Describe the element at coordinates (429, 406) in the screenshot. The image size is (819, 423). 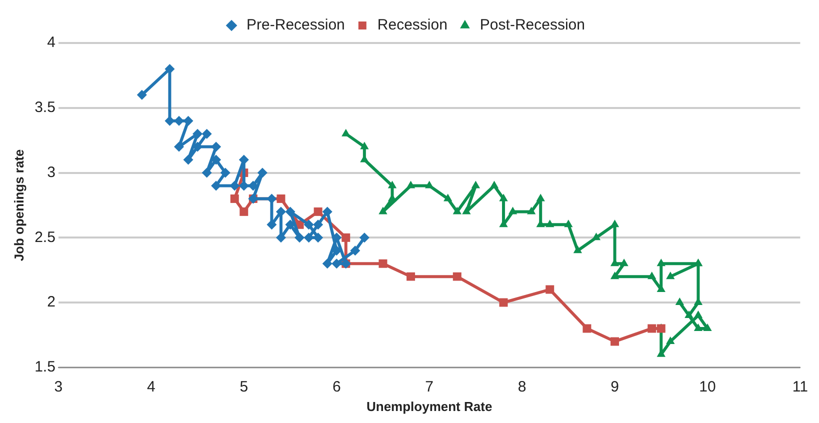
I see `x-axis-title: Unemployment Rate` at that location.